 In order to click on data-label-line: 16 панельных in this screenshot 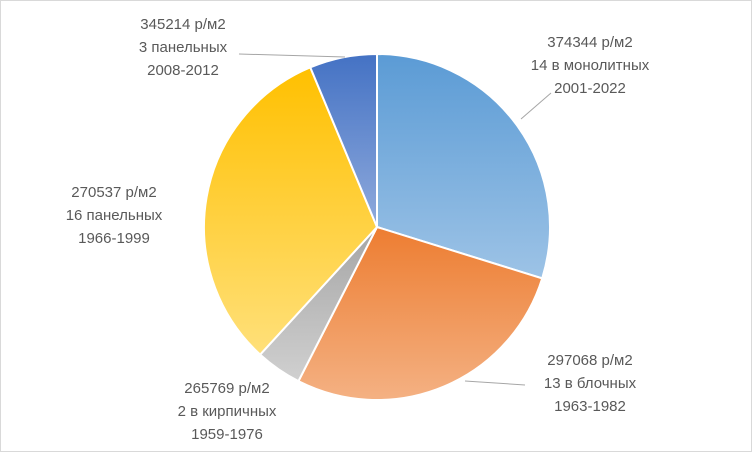, I will do `click(114, 215)`.